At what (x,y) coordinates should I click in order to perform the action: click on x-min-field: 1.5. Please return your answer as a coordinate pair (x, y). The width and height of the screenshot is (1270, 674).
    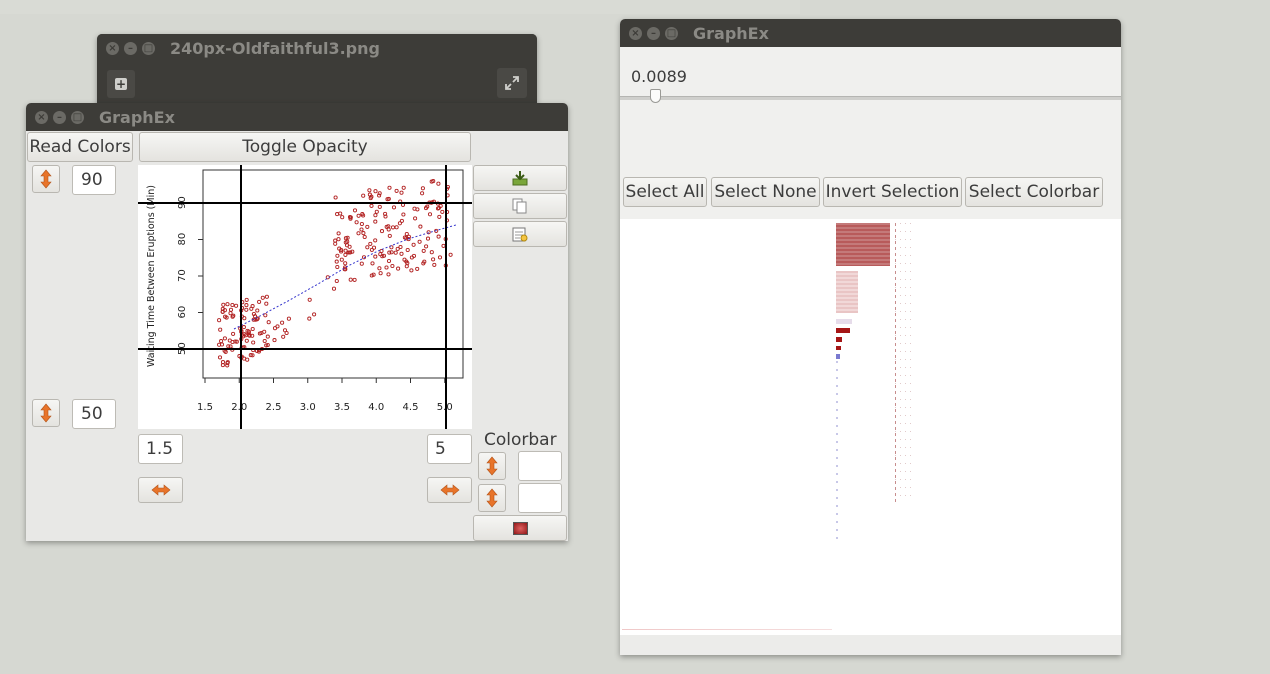
    Looking at the image, I should click on (160, 449).